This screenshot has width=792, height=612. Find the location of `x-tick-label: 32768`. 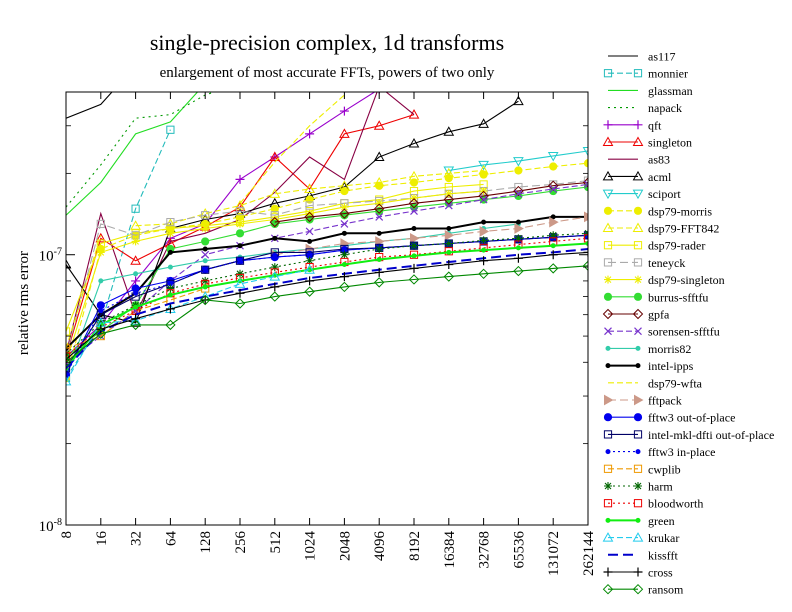

x-tick-label: 32768 is located at coordinates (485, 550).